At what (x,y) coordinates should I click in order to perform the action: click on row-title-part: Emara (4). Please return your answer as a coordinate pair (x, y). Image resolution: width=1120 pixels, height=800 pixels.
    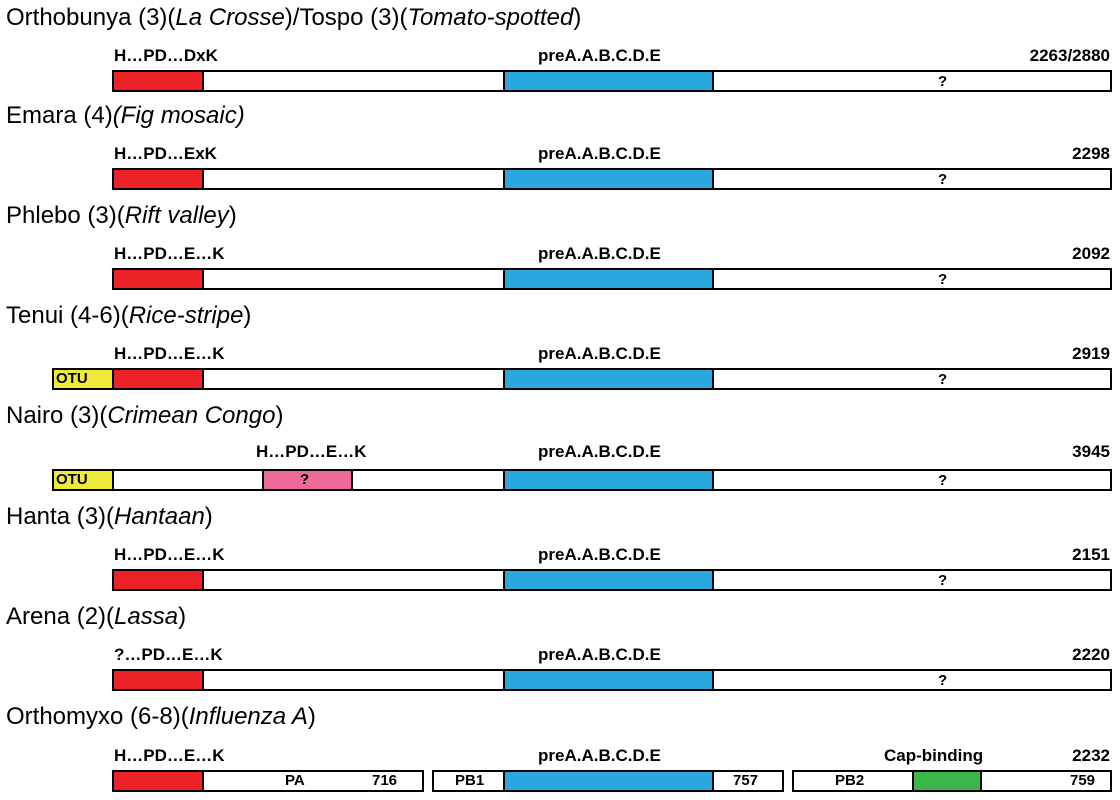
    Looking at the image, I should click on (59, 115).